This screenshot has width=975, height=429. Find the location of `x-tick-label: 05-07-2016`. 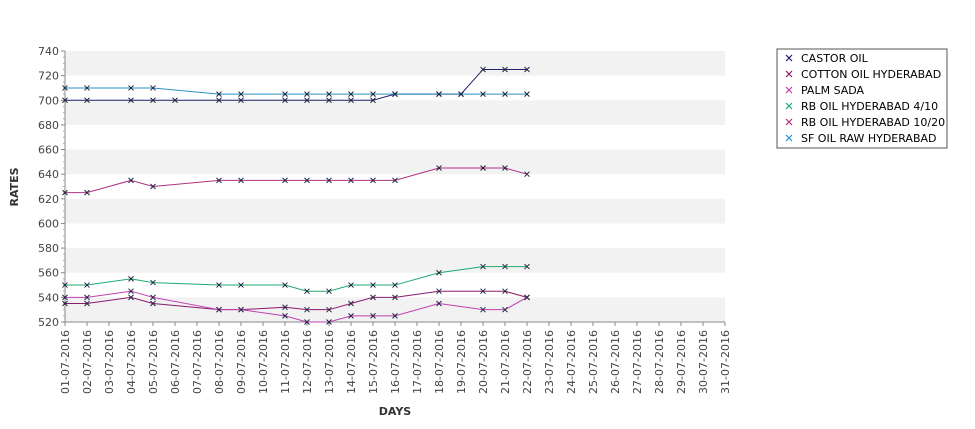

x-tick-label: 05-07-2016 is located at coordinates (153, 362).